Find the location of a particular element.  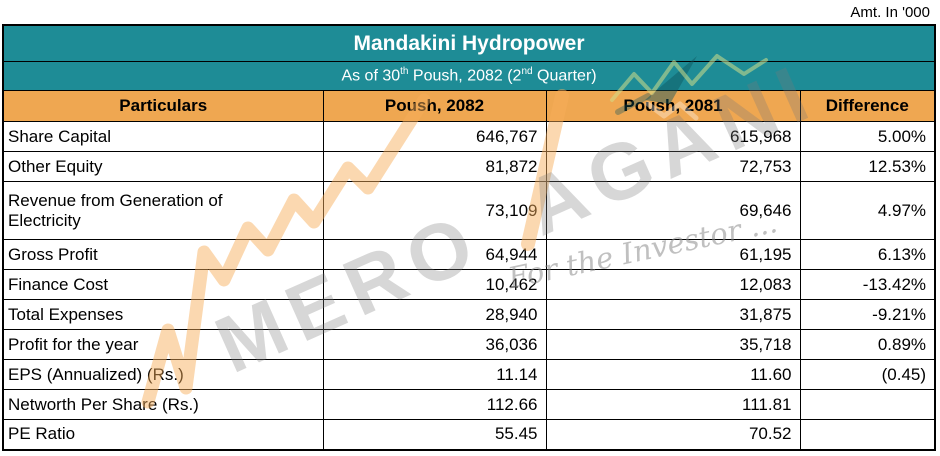

row-label: Finance Cost is located at coordinates (163, 284).